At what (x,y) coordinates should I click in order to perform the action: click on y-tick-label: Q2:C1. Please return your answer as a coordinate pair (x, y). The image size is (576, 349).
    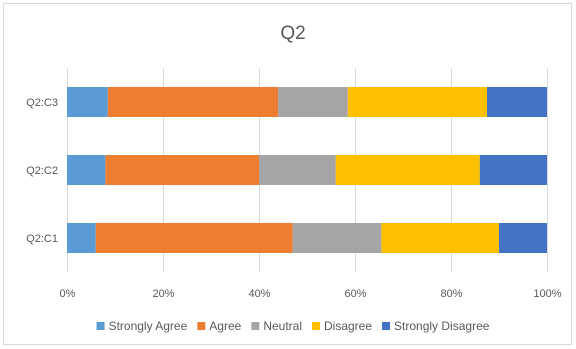
    Looking at the image, I should click on (42, 239).